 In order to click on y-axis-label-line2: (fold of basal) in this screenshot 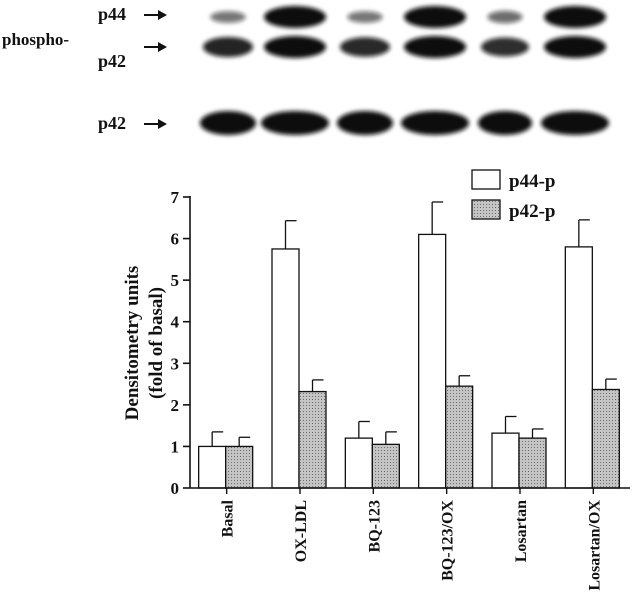, I will do `click(156, 343)`.